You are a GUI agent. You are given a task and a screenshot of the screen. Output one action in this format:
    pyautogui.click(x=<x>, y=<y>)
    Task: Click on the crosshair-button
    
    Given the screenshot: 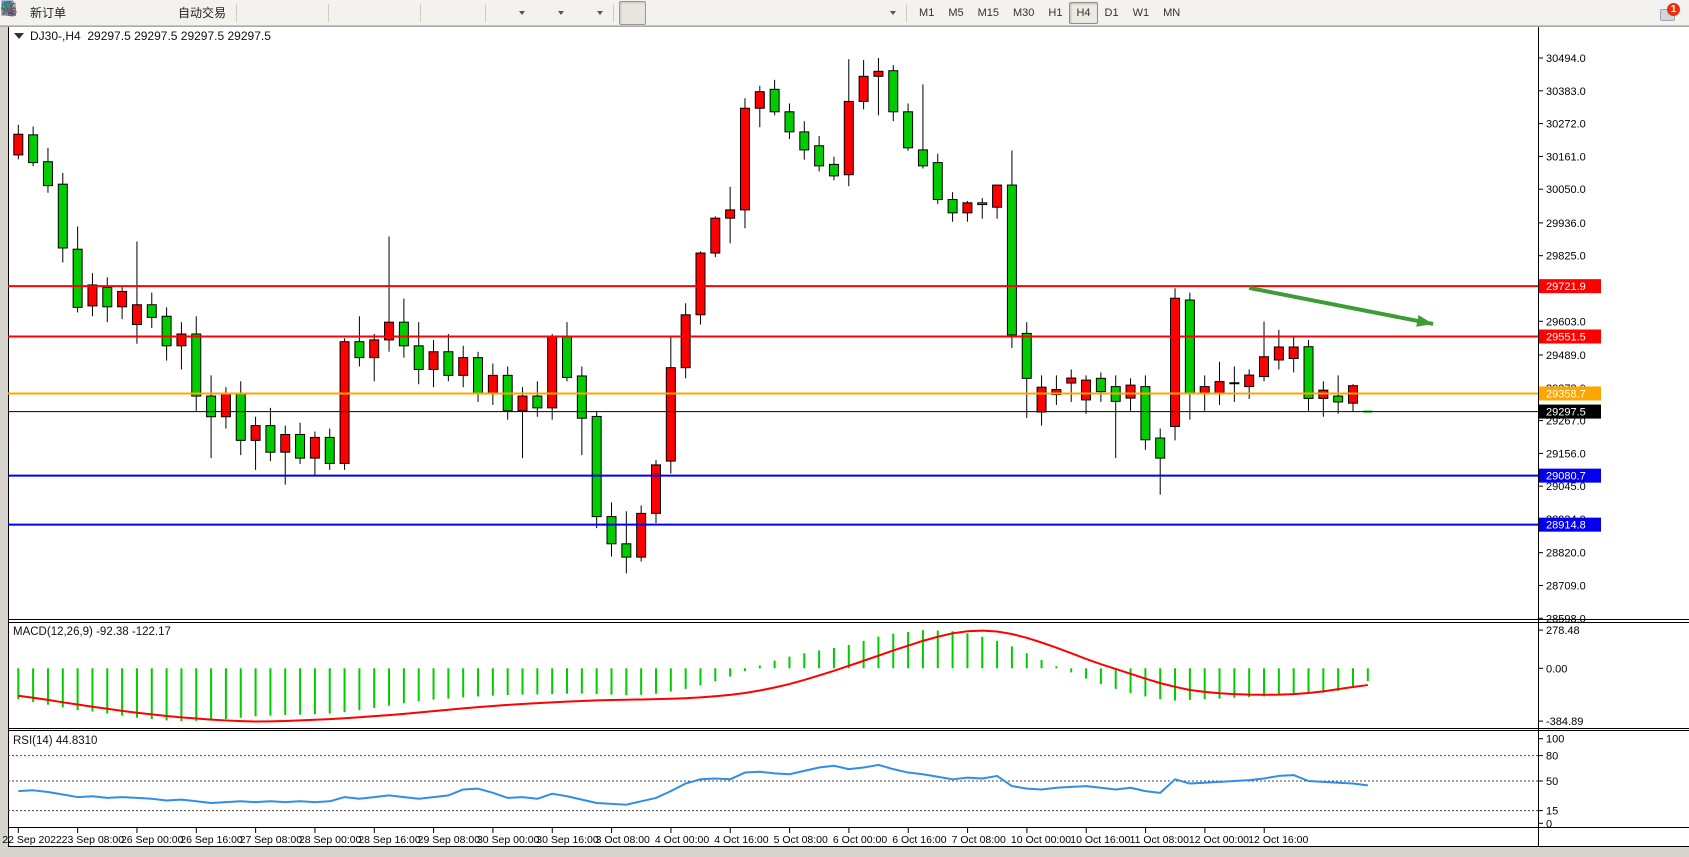 What is the action you would take?
    pyautogui.click(x=337, y=13)
    